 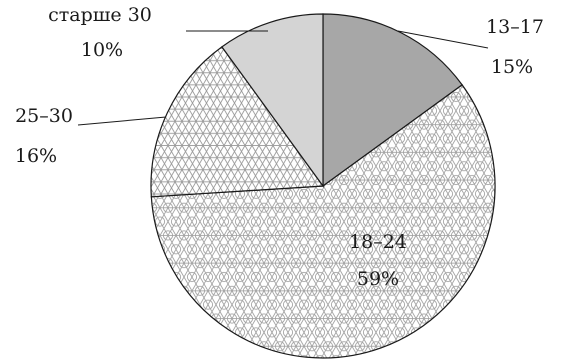 I want to click on label-category-older-30: старше 30, so click(x=100, y=15).